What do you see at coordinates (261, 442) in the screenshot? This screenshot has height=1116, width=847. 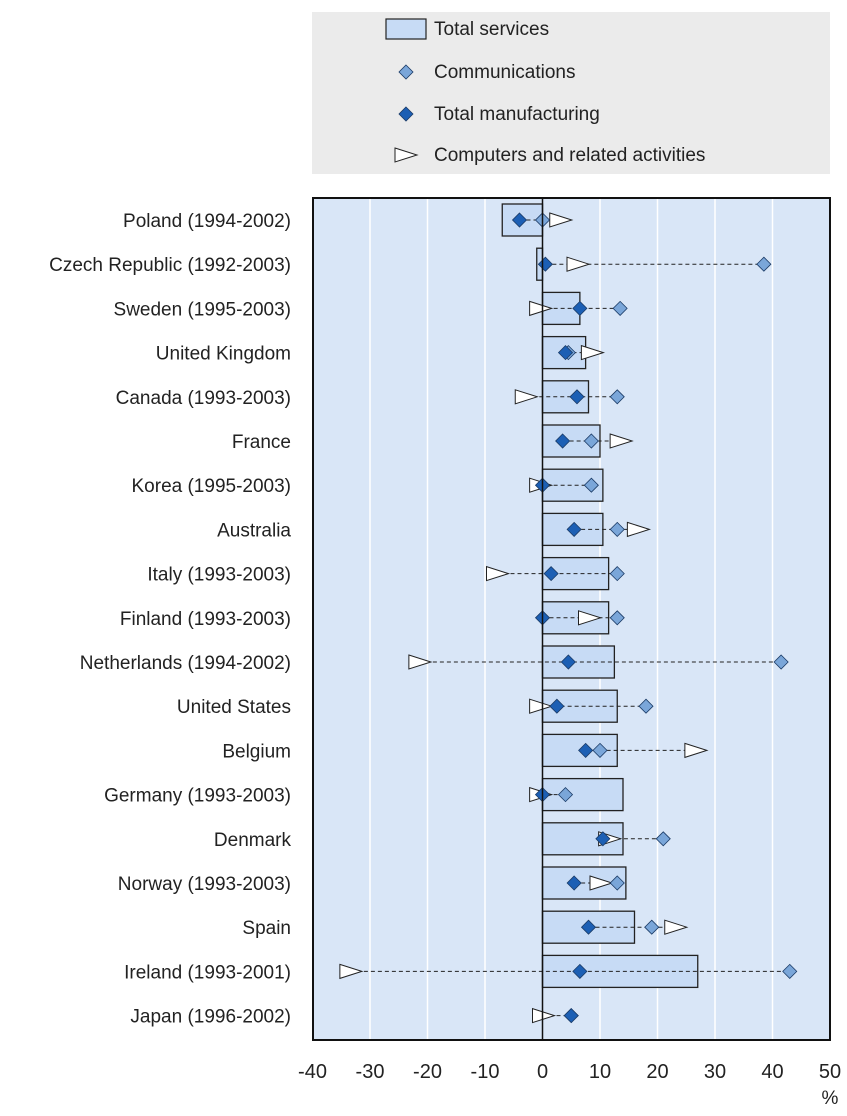 I see `category-label: France` at bounding box center [261, 442].